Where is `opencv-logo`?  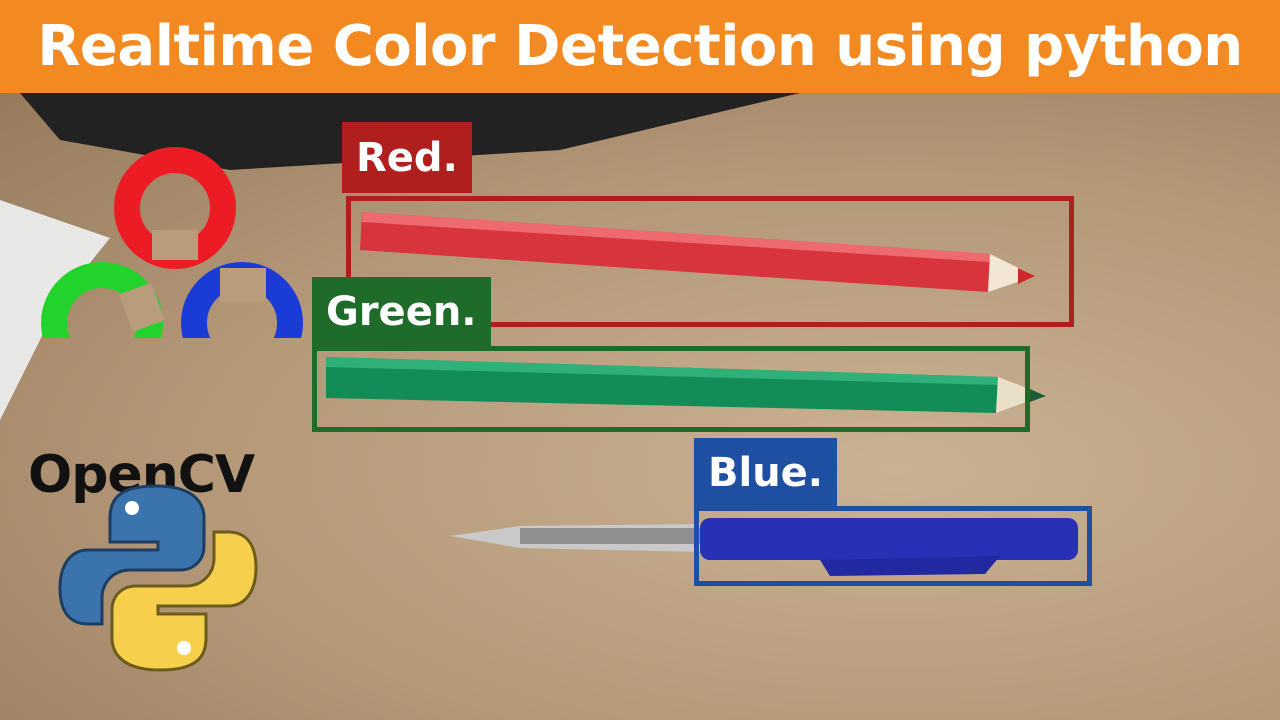 opencv-logo is located at coordinates (172, 242).